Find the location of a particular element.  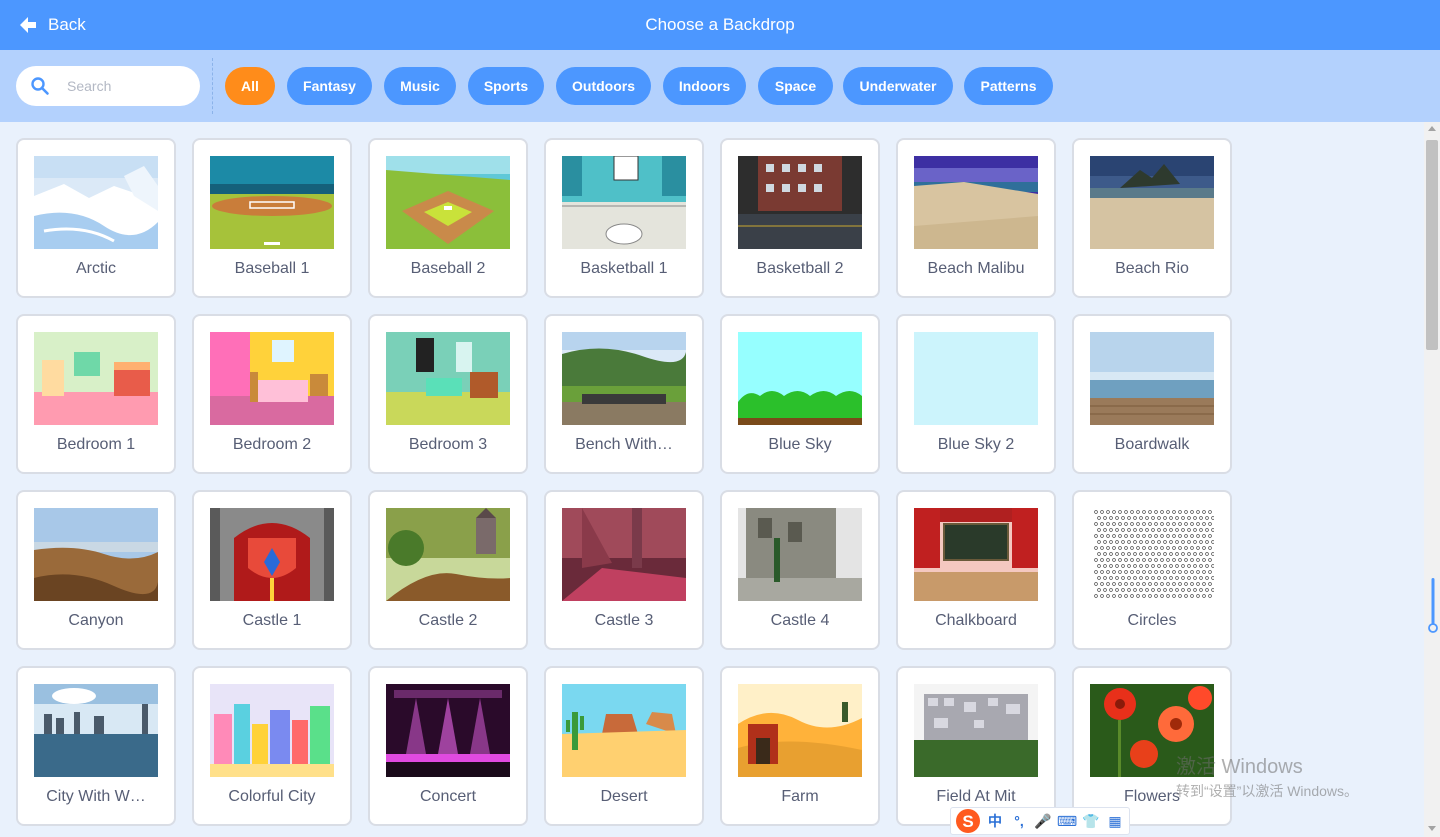

backdrop-card: Beach Rio is located at coordinates (1152, 218).